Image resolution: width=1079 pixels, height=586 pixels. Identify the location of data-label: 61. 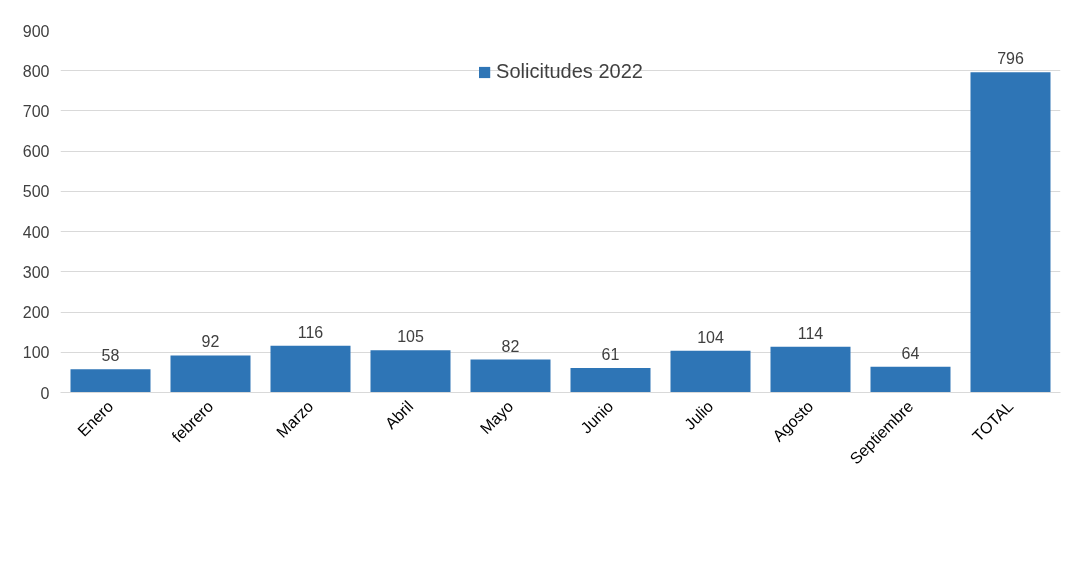
(610, 354).